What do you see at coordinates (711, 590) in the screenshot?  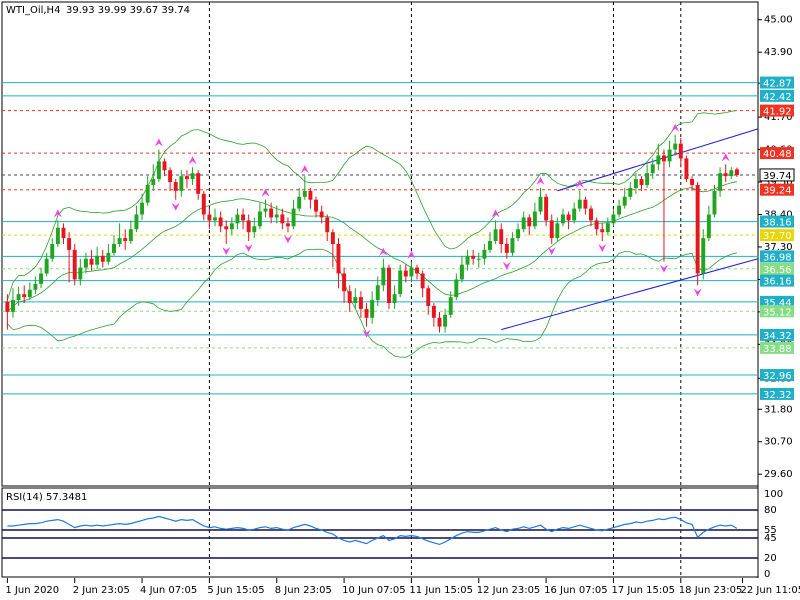 I see `time-tick-label: 18 Jun 23:05` at bounding box center [711, 590].